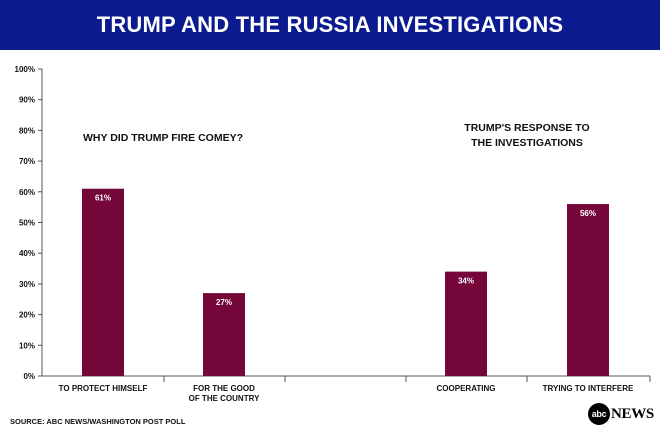 The height and width of the screenshot is (438, 660). I want to click on abc-logo-circle: abc, so click(599, 414).